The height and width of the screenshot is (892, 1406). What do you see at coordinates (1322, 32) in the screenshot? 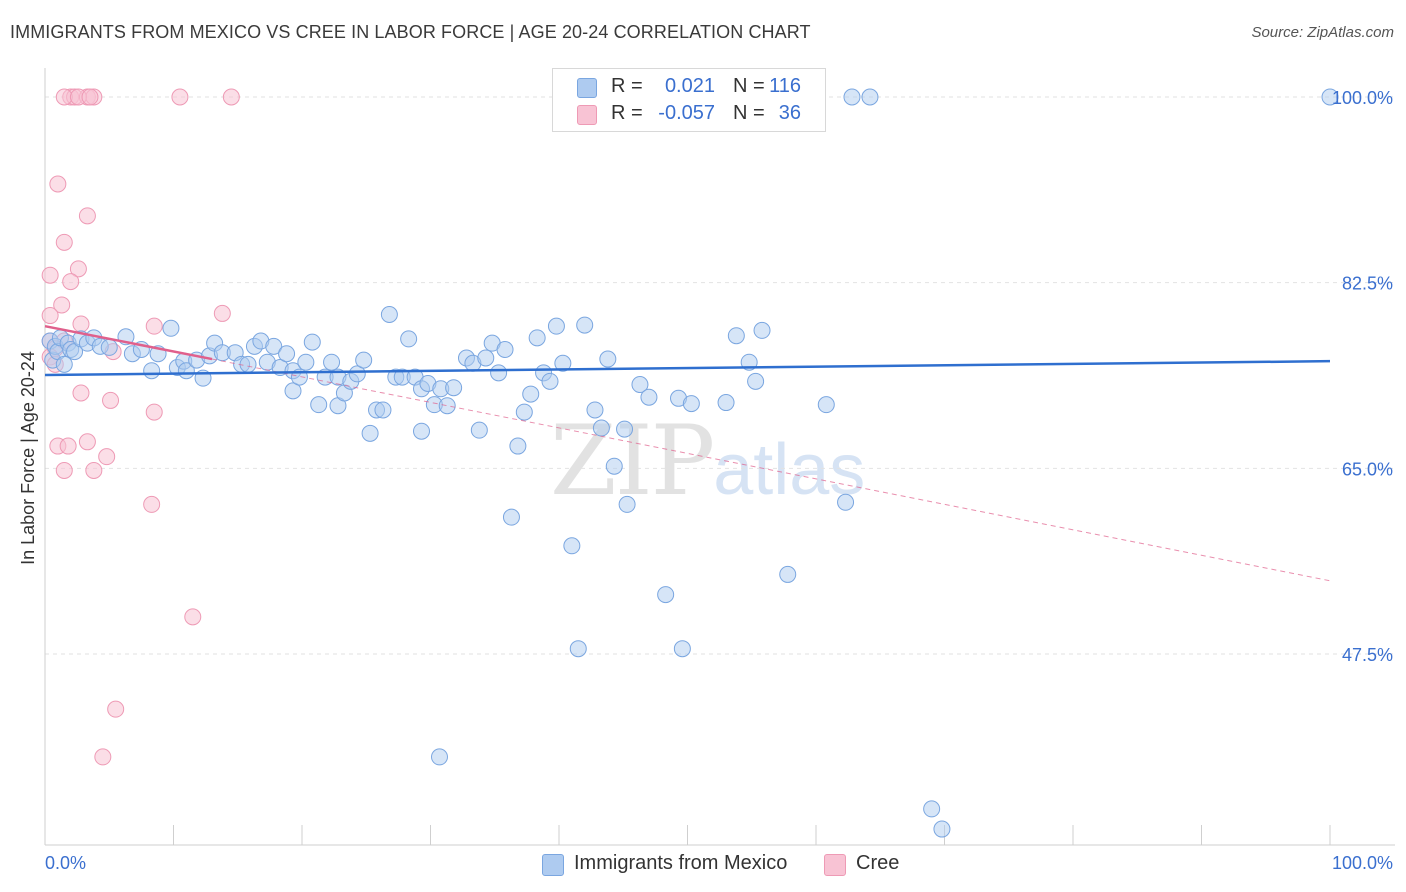
I see `source-credit: Source: ZipAtlas.com` at bounding box center [1322, 32].